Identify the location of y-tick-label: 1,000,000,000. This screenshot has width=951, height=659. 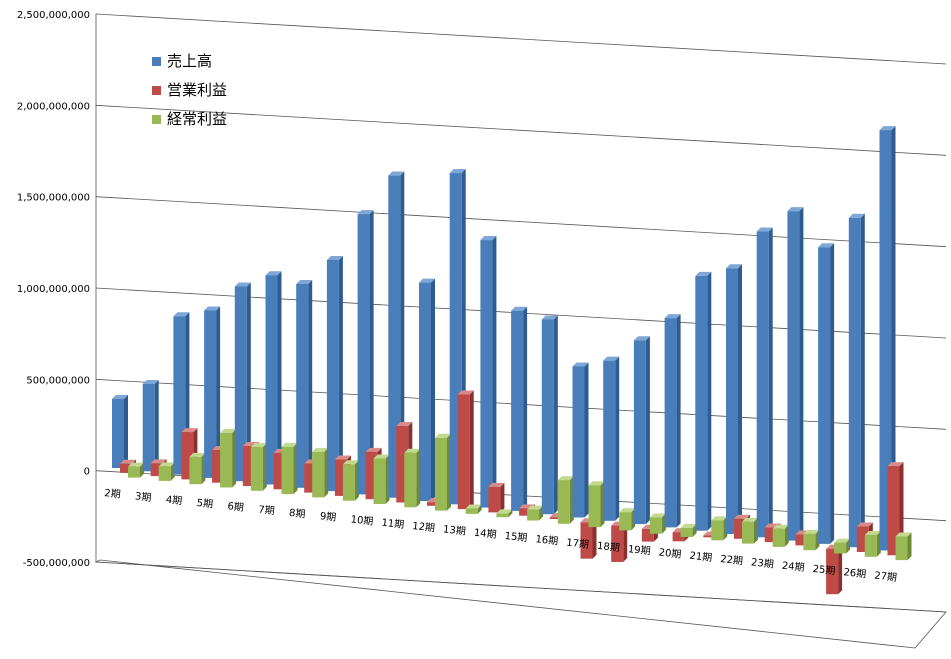
(53, 289).